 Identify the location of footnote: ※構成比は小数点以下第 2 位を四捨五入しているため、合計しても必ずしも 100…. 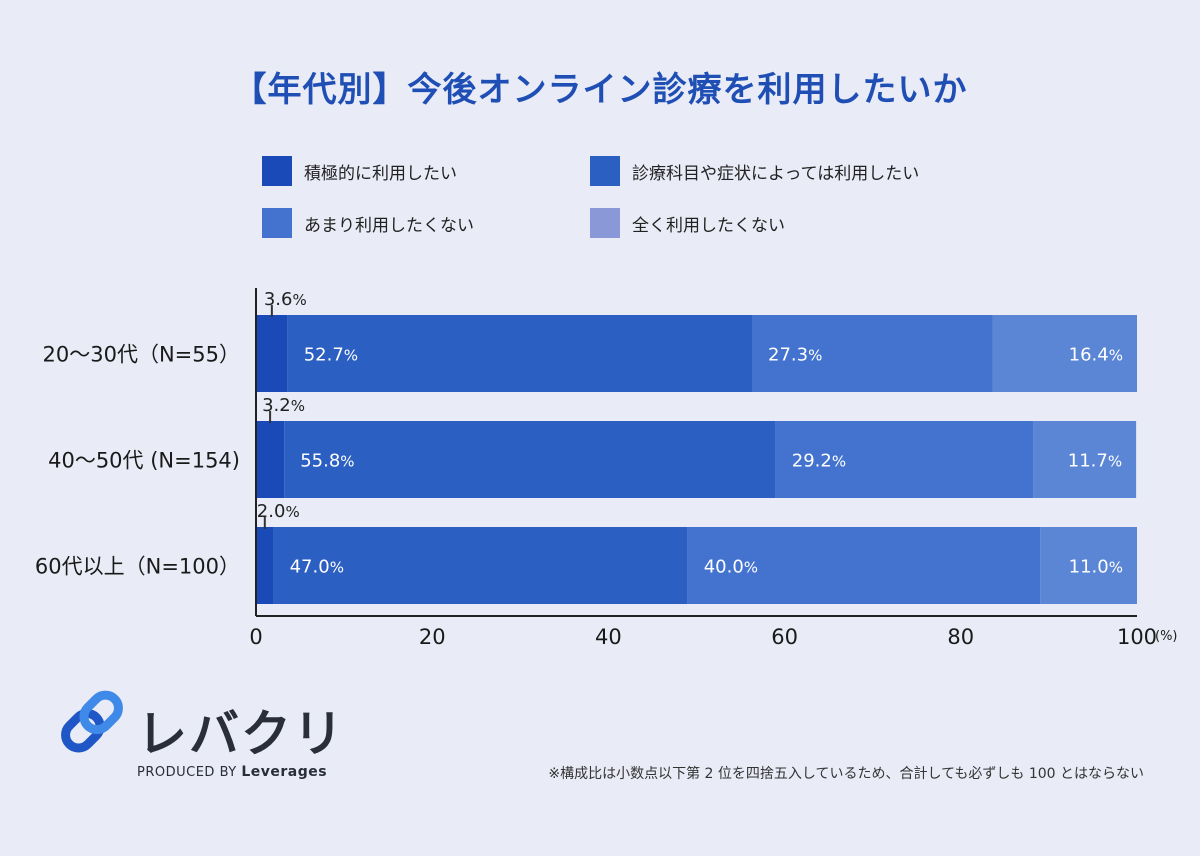
(846, 774).